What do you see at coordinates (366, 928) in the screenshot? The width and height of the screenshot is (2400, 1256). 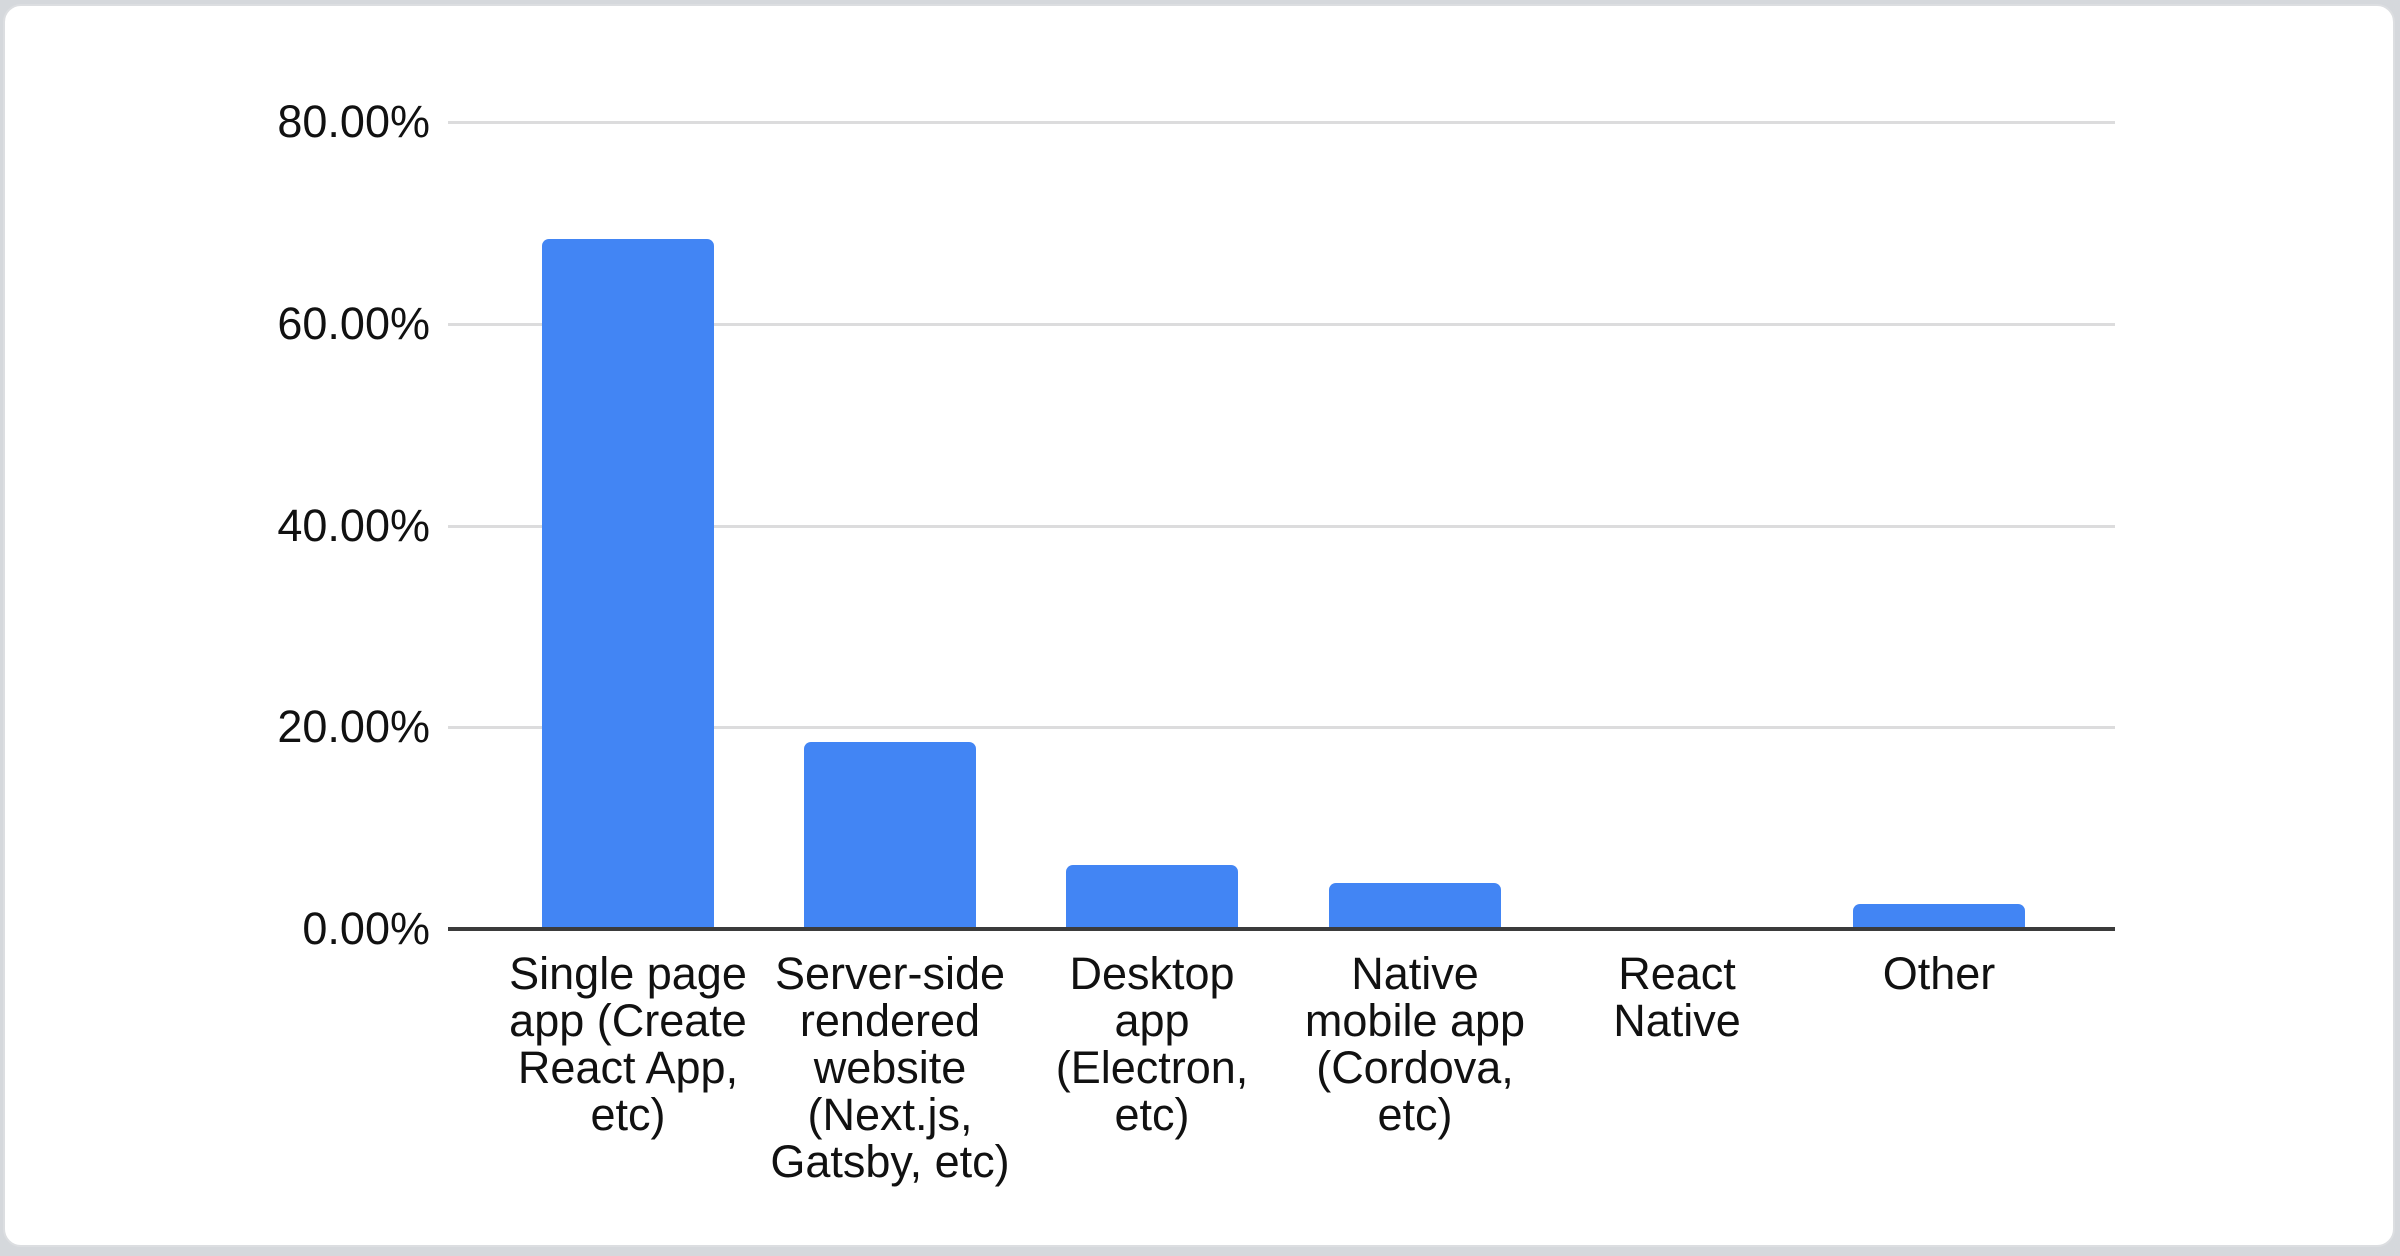 I see `y-axis-tick-label: 0.00%` at bounding box center [366, 928].